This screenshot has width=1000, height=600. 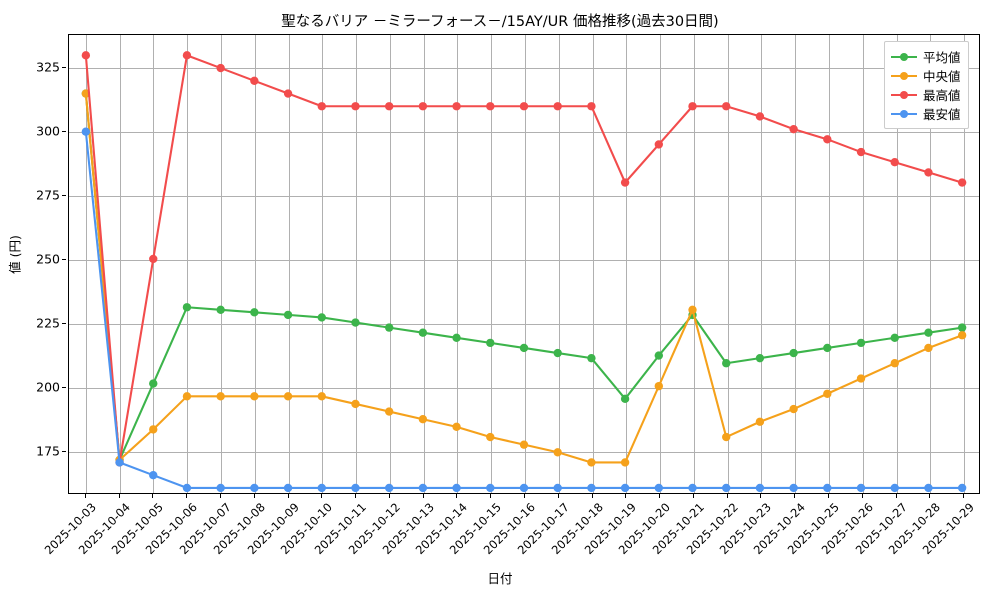 What do you see at coordinates (48, 67) in the screenshot?
I see `y-tick-label: 325` at bounding box center [48, 67].